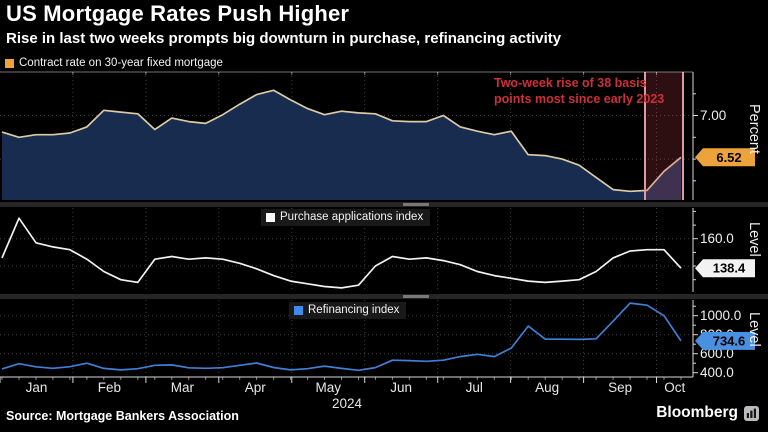 Image resolution: width=768 pixels, height=432 pixels. What do you see at coordinates (298, 310) in the screenshot?
I see `blue-swatch-icon` at bounding box center [298, 310].